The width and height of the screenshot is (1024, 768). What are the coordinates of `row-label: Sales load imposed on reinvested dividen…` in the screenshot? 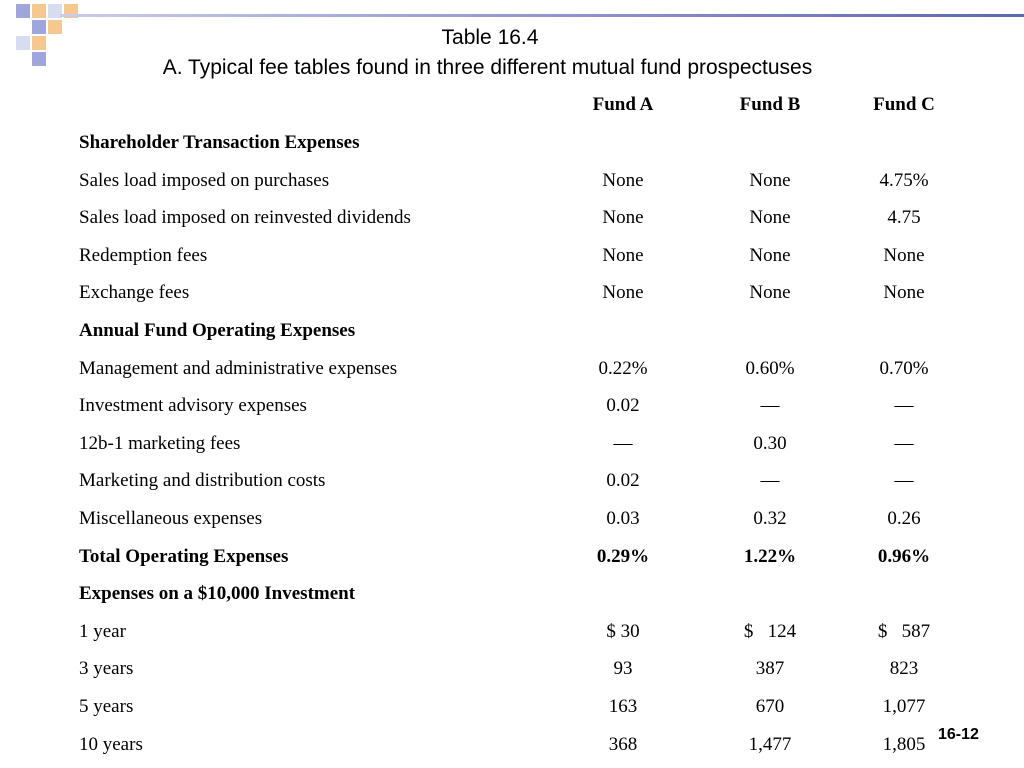 It's located at (245, 218).